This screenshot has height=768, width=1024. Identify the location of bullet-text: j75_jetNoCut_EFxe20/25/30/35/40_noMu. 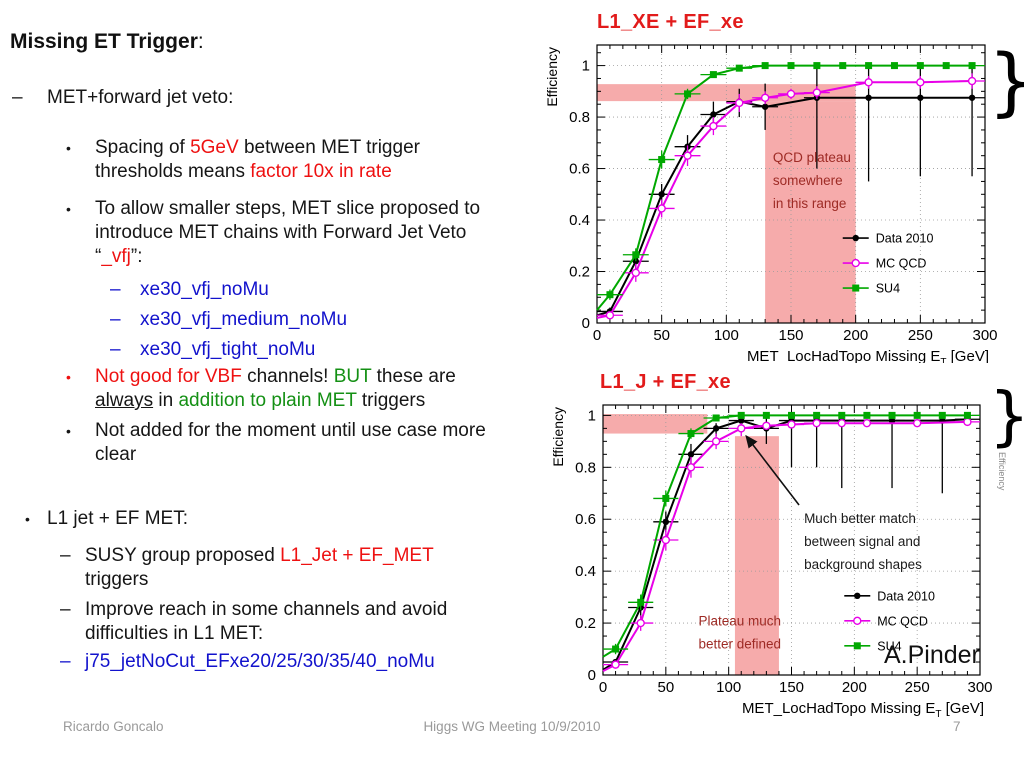
(260, 662).